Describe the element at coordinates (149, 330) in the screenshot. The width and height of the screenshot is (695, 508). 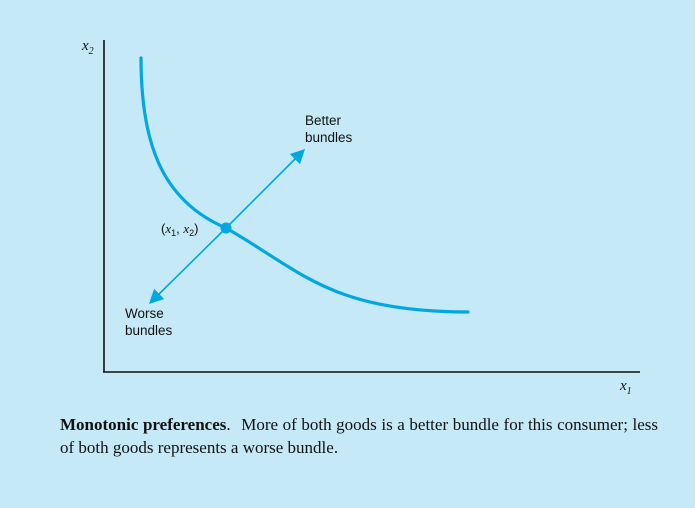
I see `worse-bundles-label-line2: bundles` at that location.